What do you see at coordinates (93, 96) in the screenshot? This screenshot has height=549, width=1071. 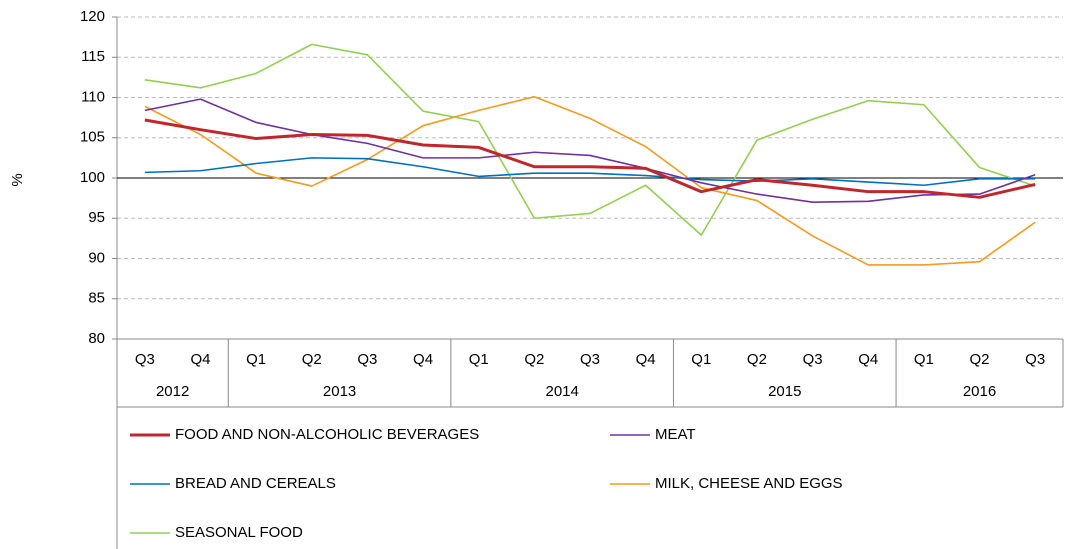 I see `y-tick-label: 110` at bounding box center [93, 96].